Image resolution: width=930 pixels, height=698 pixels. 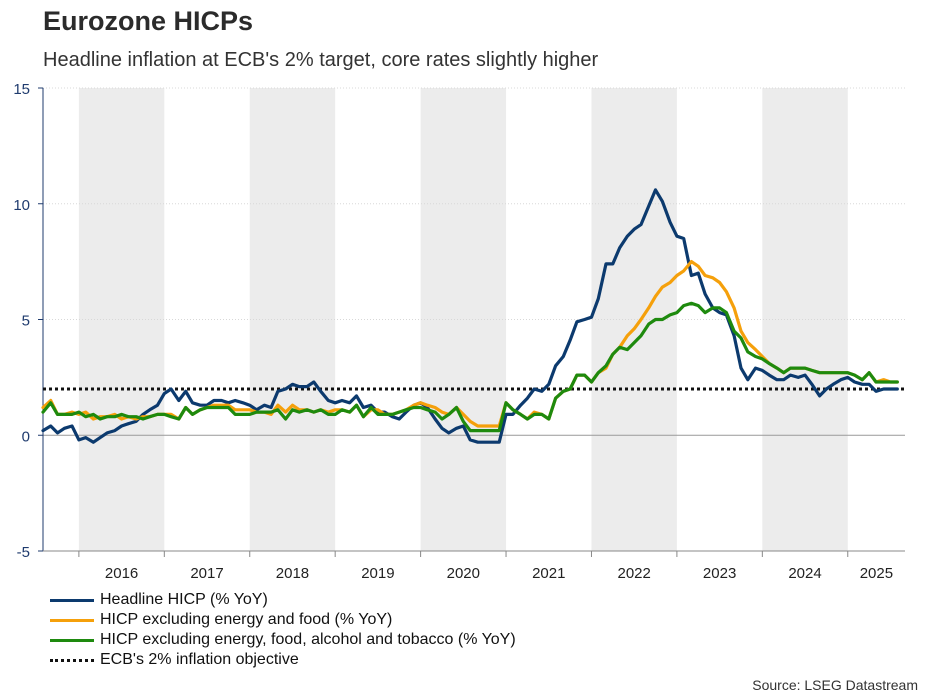 What do you see at coordinates (835, 685) in the screenshot?
I see `source-note: Source: LSEG Datastream` at bounding box center [835, 685].